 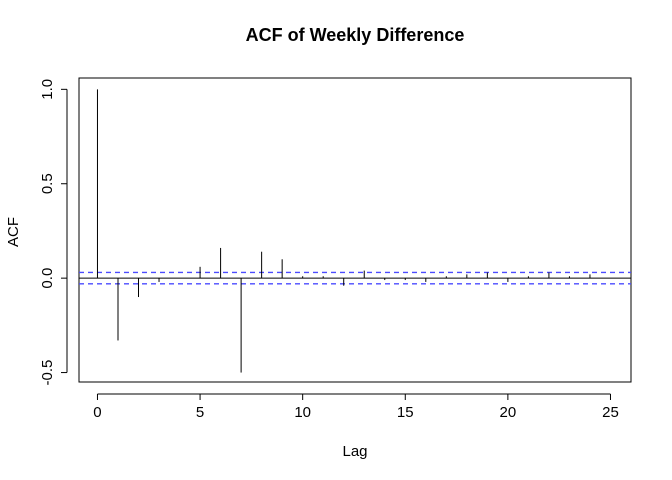 I want to click on y-axis: -0.5 0.0 0.5 1.0, so click(x=53, y=232).